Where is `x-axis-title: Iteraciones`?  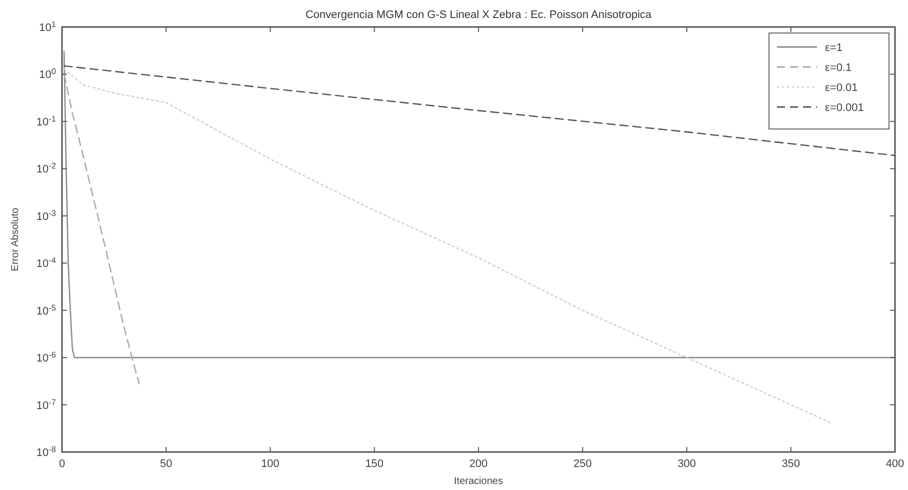 x-axis-title: Iteraciones is located at coordinates (478, 481).